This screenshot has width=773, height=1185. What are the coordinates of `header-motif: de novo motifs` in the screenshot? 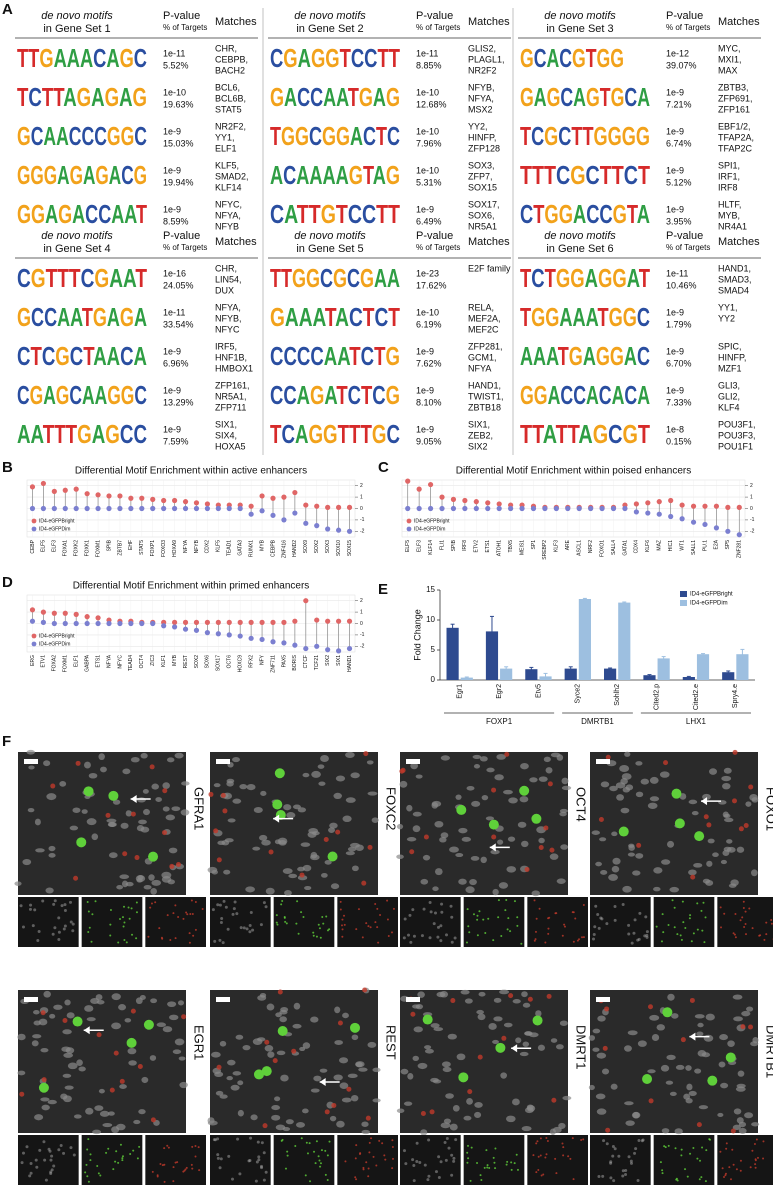 It's located at (77, 16).